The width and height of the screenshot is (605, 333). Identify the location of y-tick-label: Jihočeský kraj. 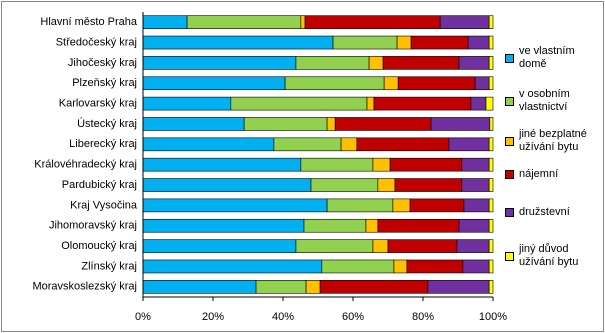
(102, 63).